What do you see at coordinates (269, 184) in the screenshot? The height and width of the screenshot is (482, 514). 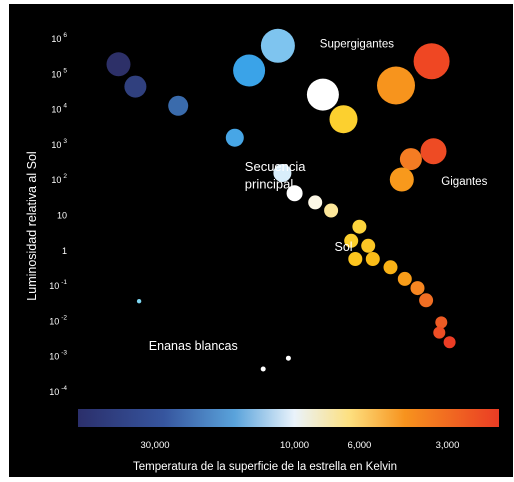 I see `principal-label: principal` at bounding box center [269, 184].